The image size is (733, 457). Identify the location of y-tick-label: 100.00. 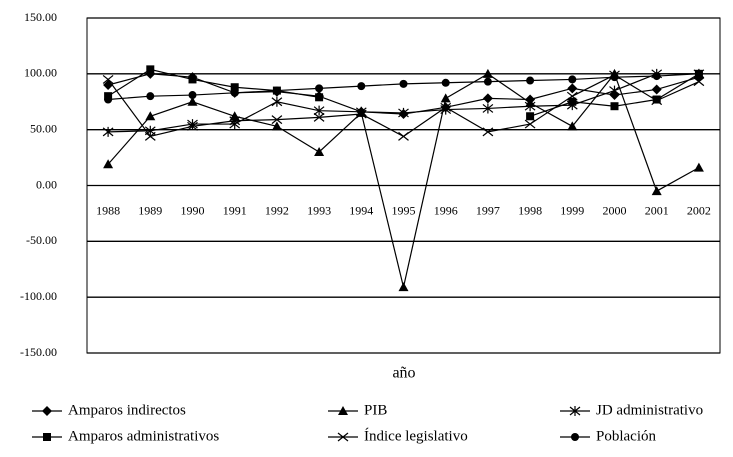
(40, 73).